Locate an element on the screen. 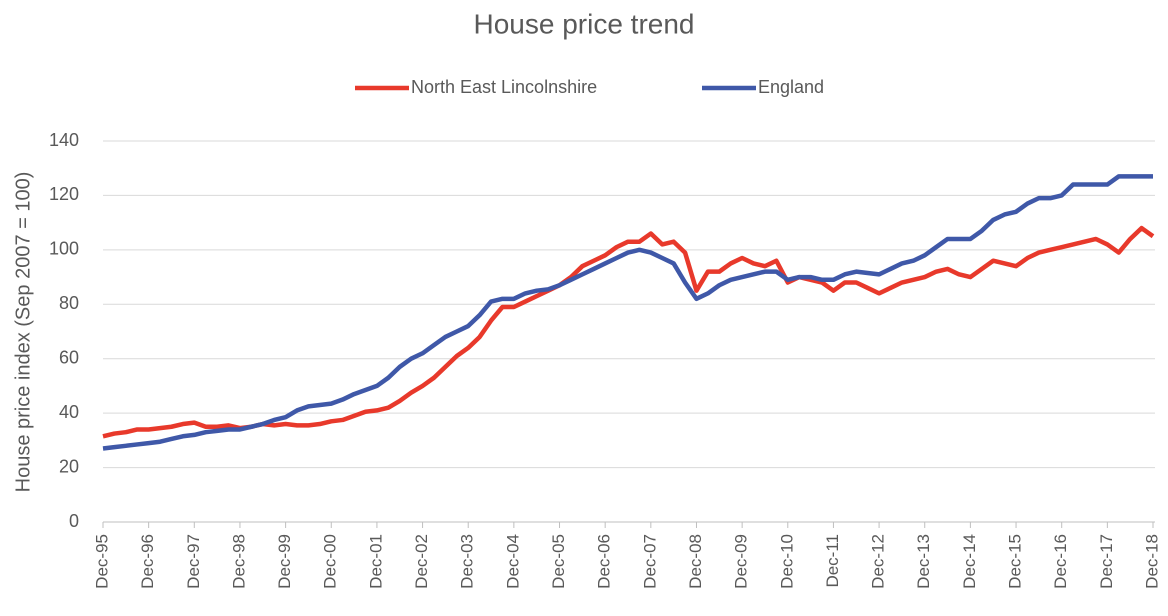  y-tick-label: 60 is located at coordinates (69, 357).